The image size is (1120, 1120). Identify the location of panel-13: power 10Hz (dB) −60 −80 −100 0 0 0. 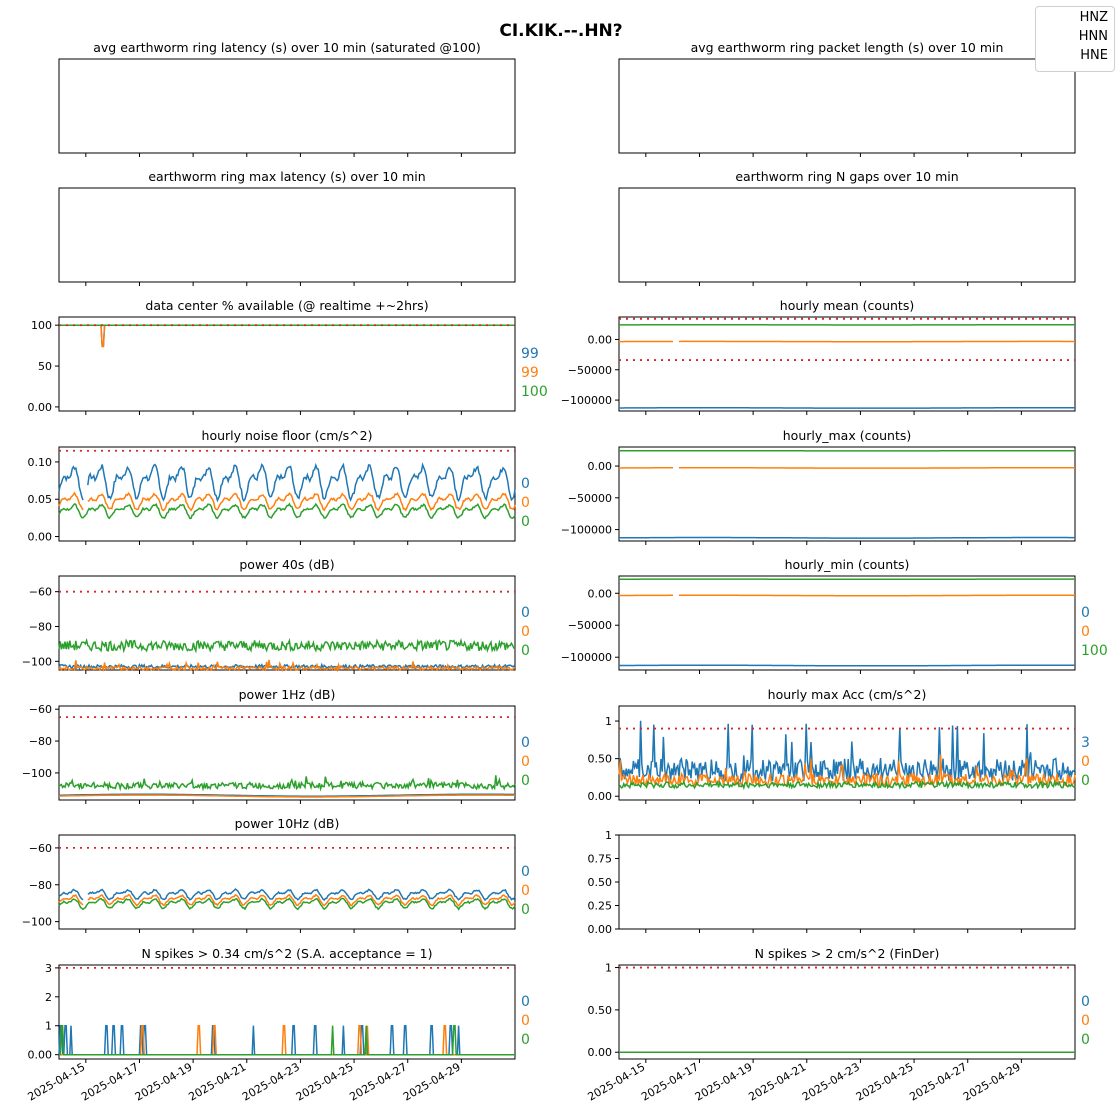
(276, 874).